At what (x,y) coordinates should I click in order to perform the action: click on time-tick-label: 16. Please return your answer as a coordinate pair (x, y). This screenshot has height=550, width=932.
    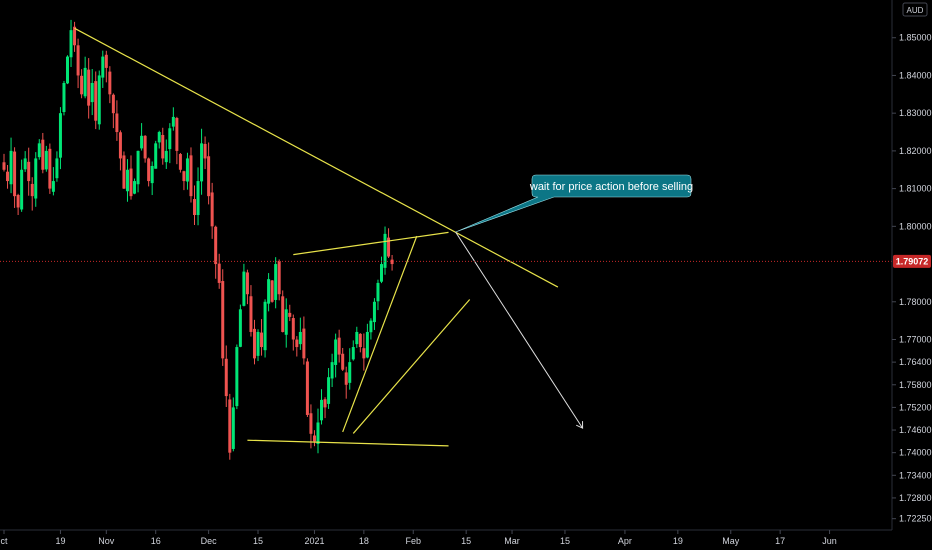
    Looking at the image, I should click on (156, 541).